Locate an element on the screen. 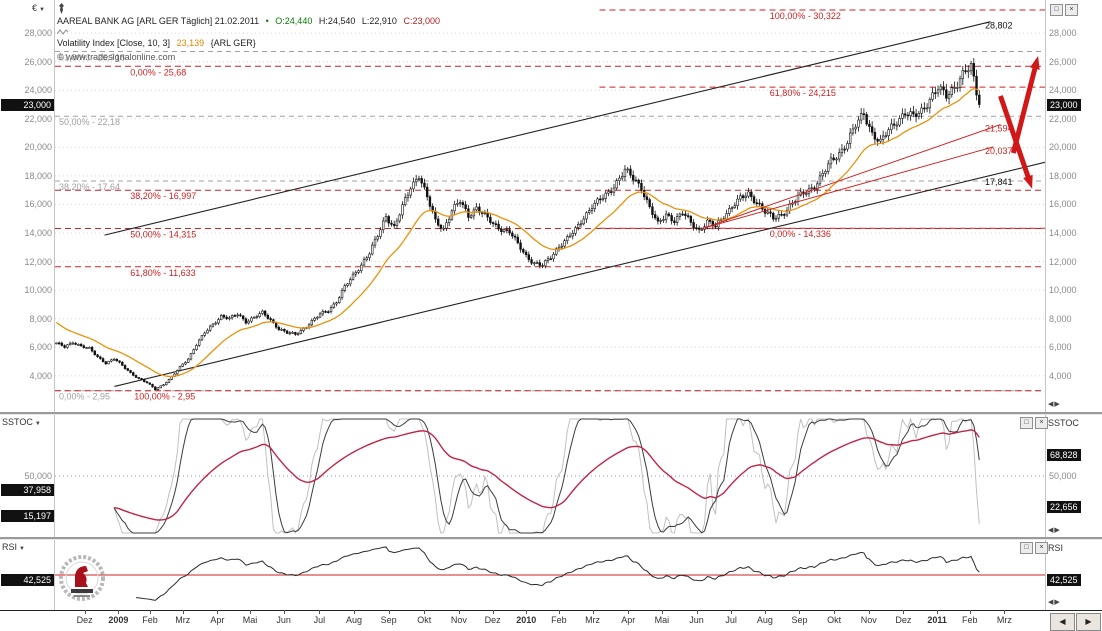  trend-arrow-down is located at coordinates (1015, 142).